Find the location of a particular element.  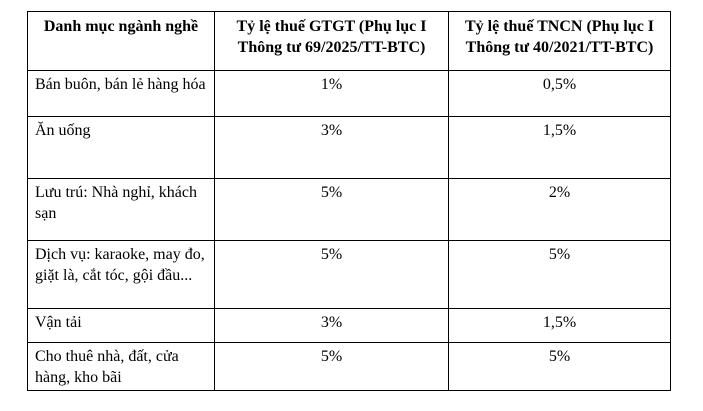

table-row: Ăn uống 3% 1,5% is located at coordinates (349, 147).